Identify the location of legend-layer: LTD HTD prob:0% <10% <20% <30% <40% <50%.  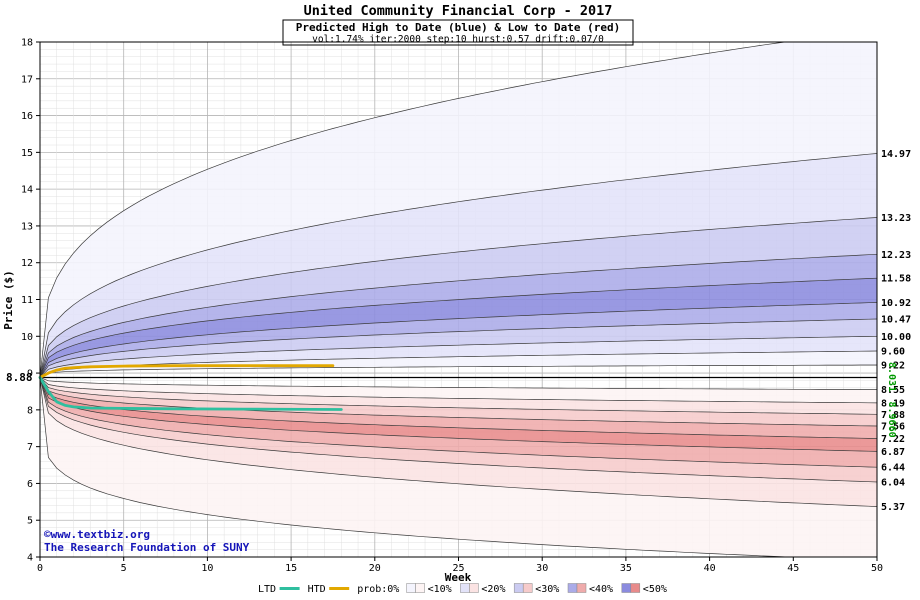
(462, 589).